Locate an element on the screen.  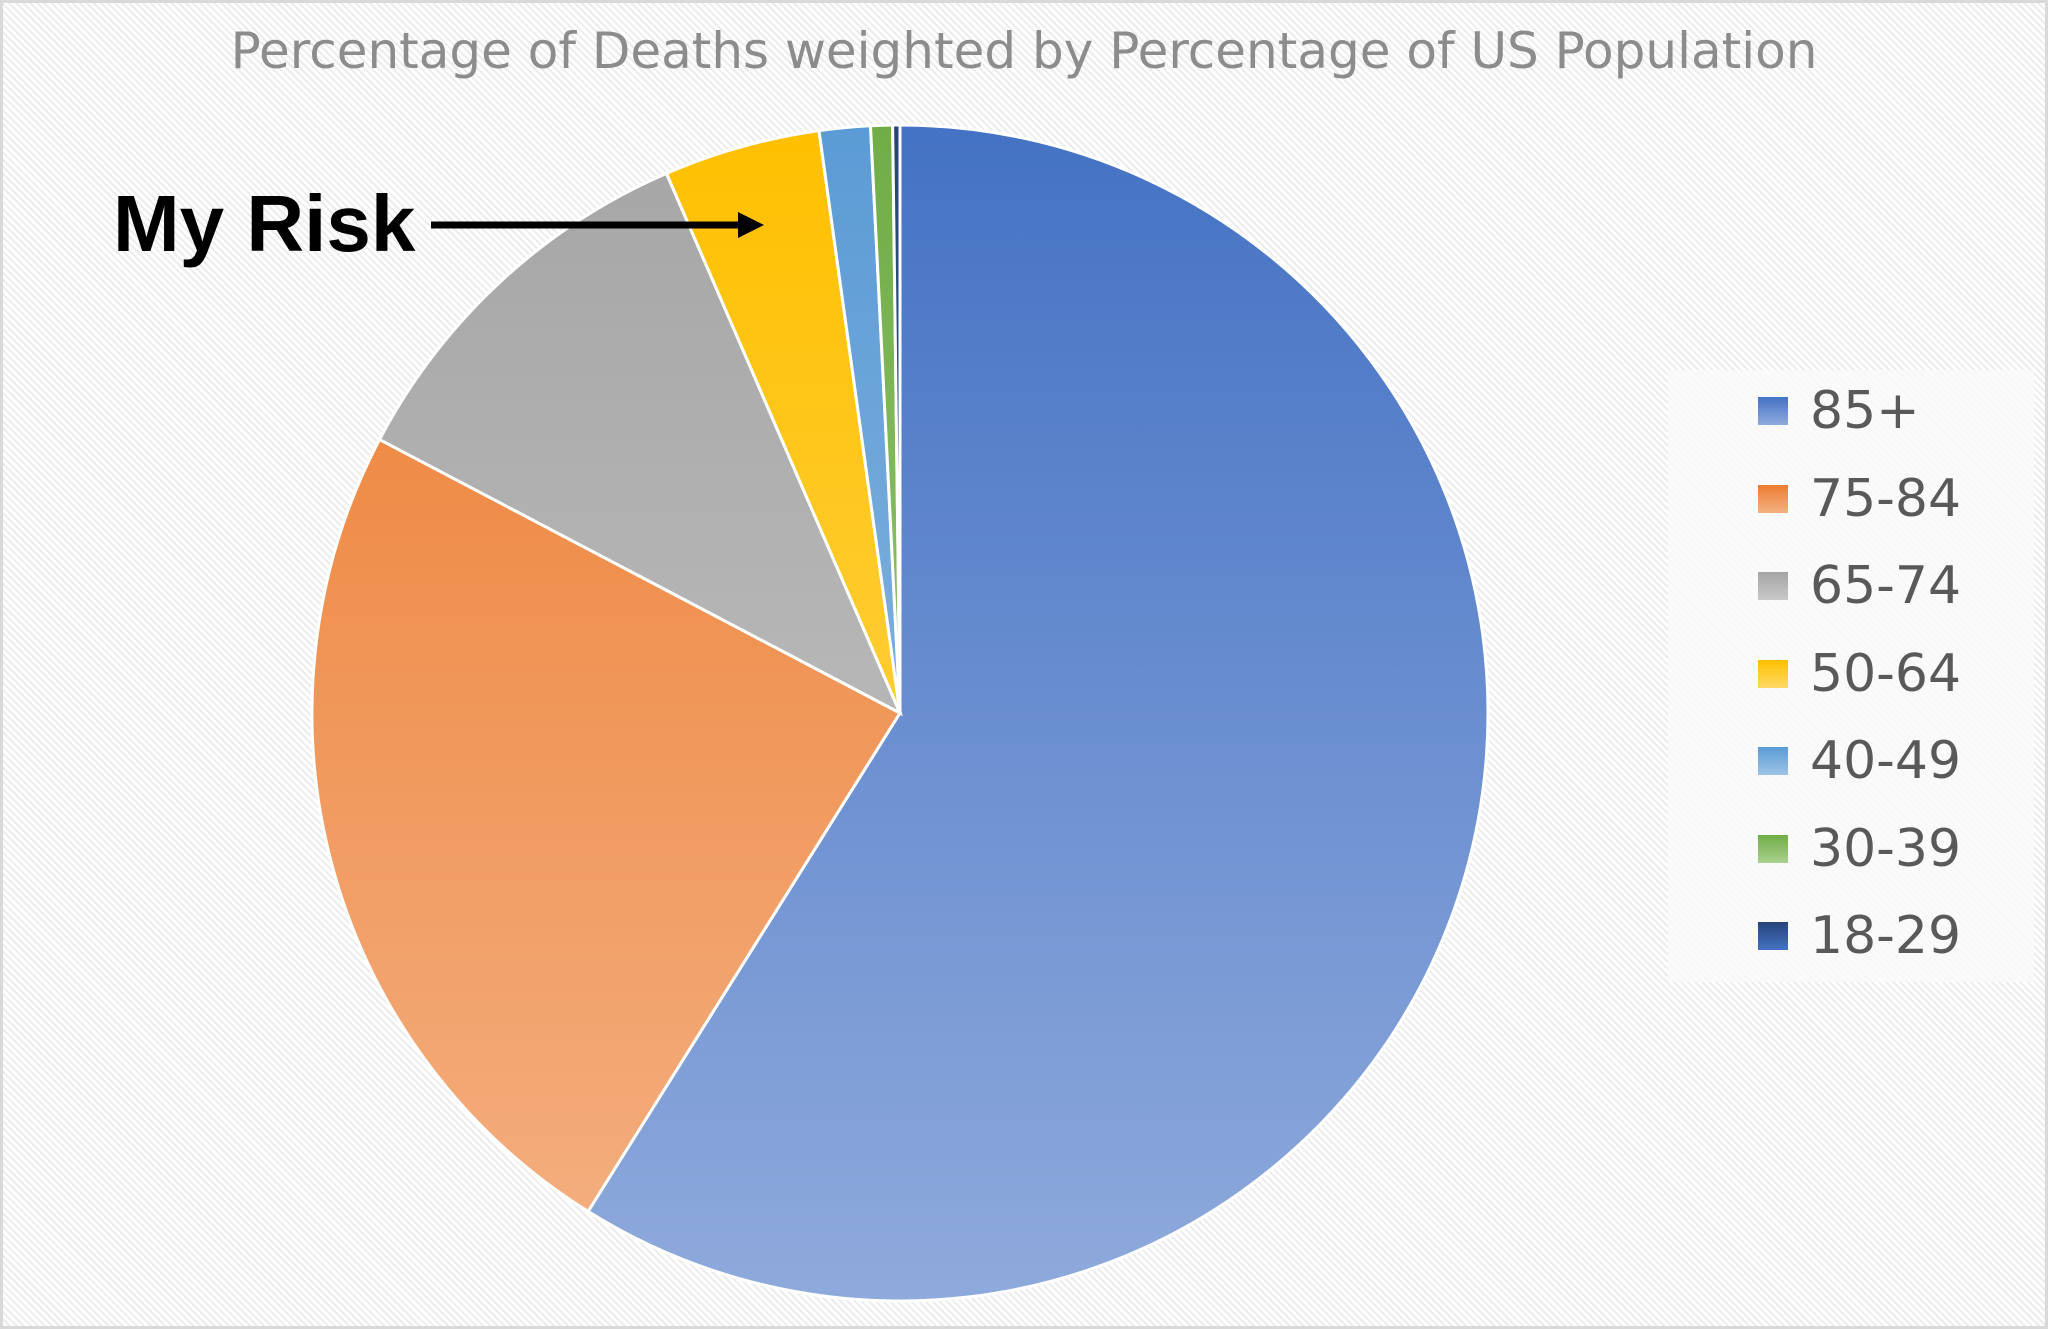
legend-item-30-39: 30-39 is located at coordinates (1859, 849).